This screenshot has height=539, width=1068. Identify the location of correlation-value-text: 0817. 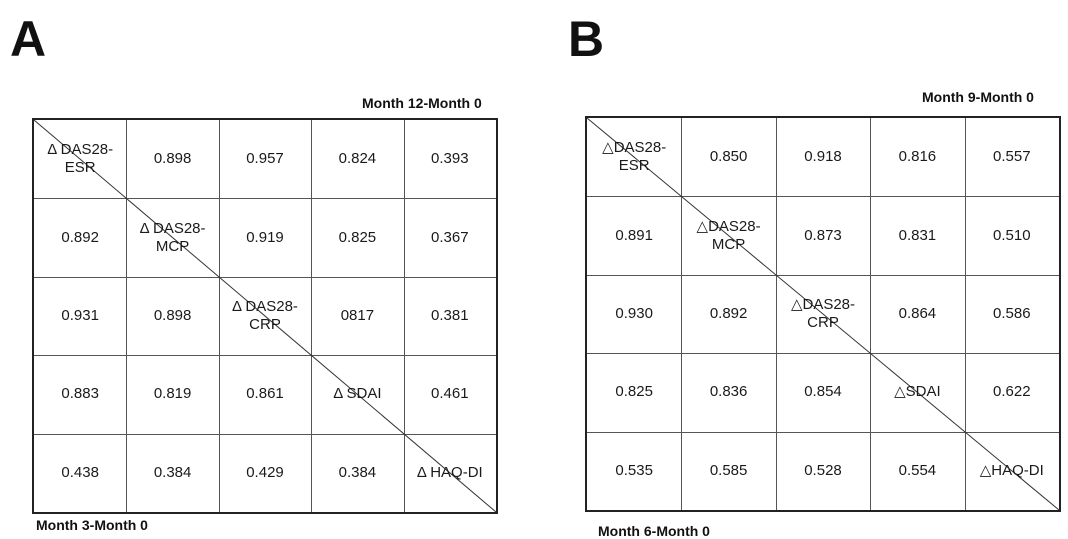
(357, 315).